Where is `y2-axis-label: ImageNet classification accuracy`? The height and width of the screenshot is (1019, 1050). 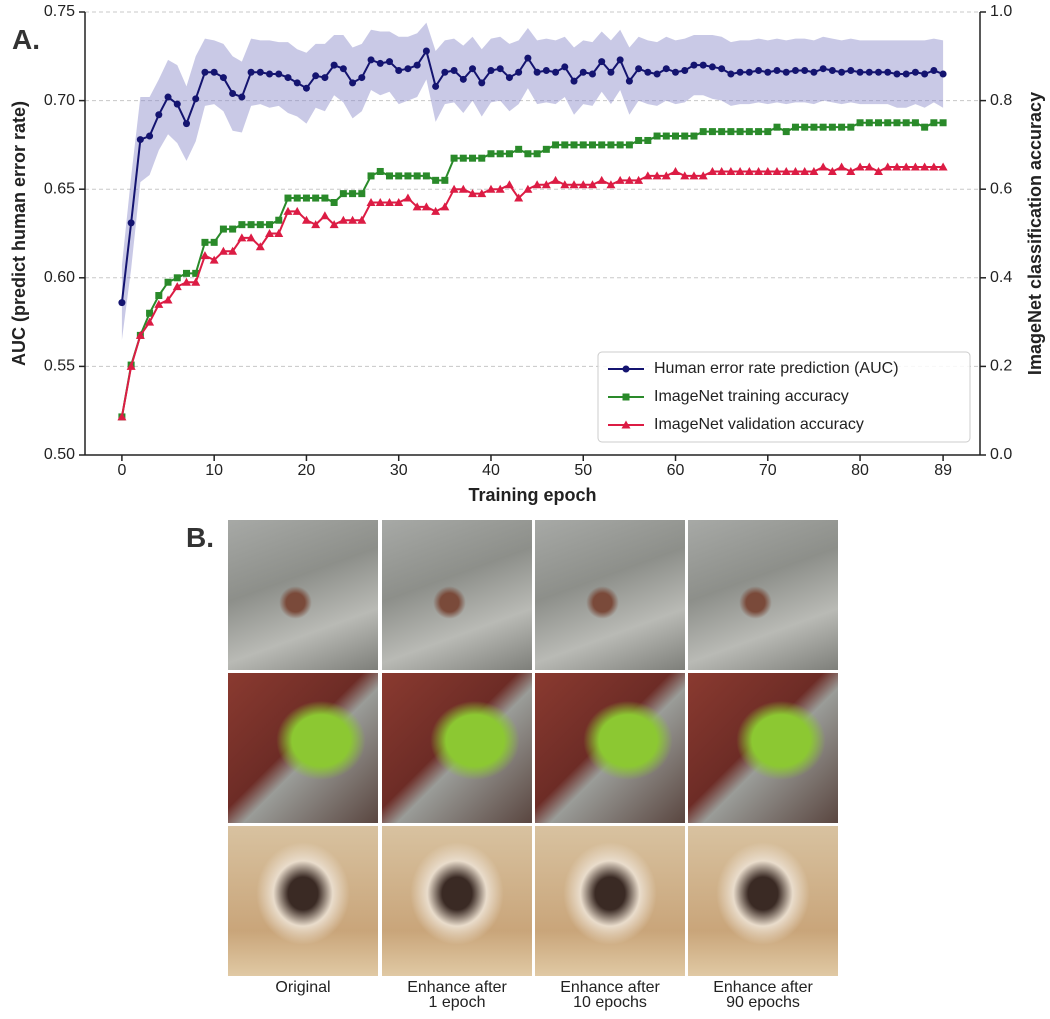
y2-axis-label: ImageNet classification accuracy is located at coordinates (1035, 233).